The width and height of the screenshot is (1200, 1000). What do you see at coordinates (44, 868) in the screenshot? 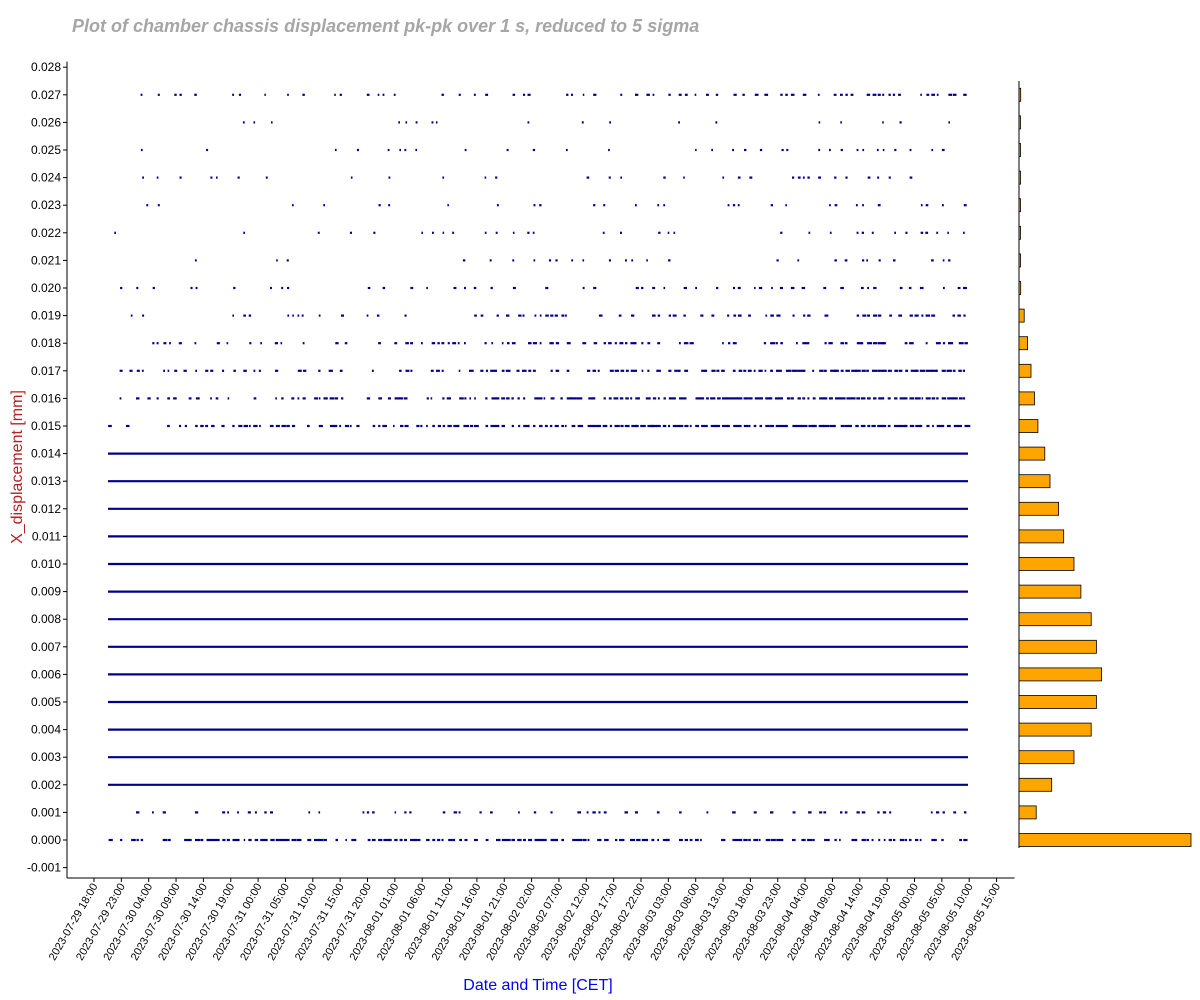
I see `y-tick-label: -0.001` at bounding box center [44, 868].